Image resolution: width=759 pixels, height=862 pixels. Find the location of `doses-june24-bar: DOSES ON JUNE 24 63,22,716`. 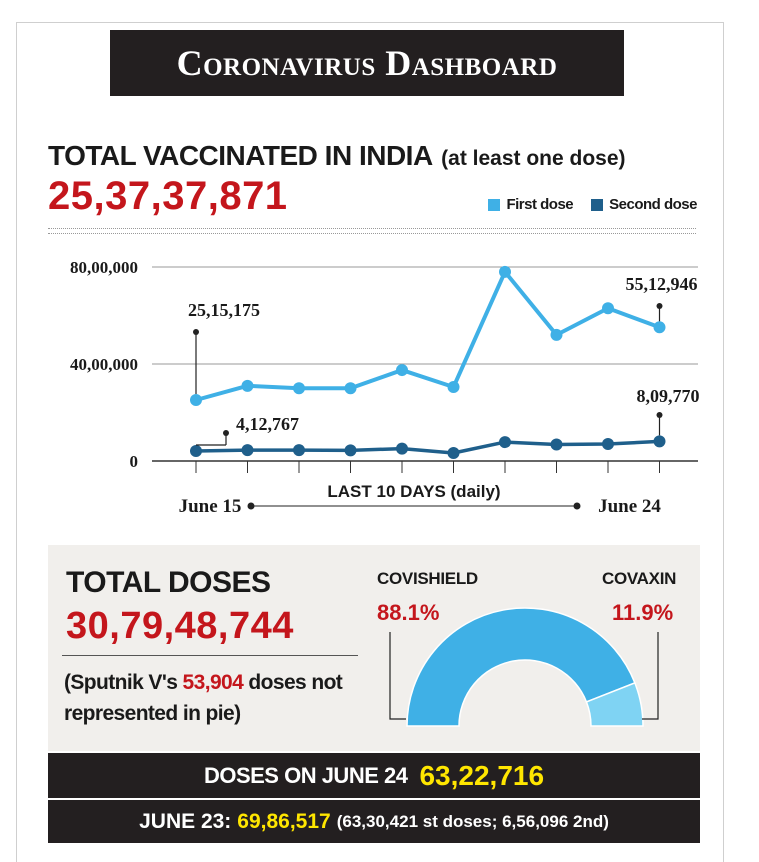

doses-june24-bar: DOSES ON JUNE 24 63,22,716 is located at coordinates (374, 775).